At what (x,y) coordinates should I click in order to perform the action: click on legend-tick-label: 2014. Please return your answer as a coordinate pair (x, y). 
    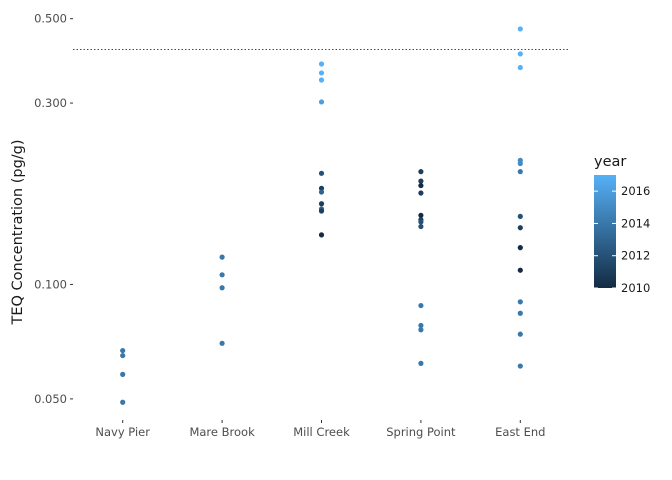
    Looking at the image, I should click on (635, 223).